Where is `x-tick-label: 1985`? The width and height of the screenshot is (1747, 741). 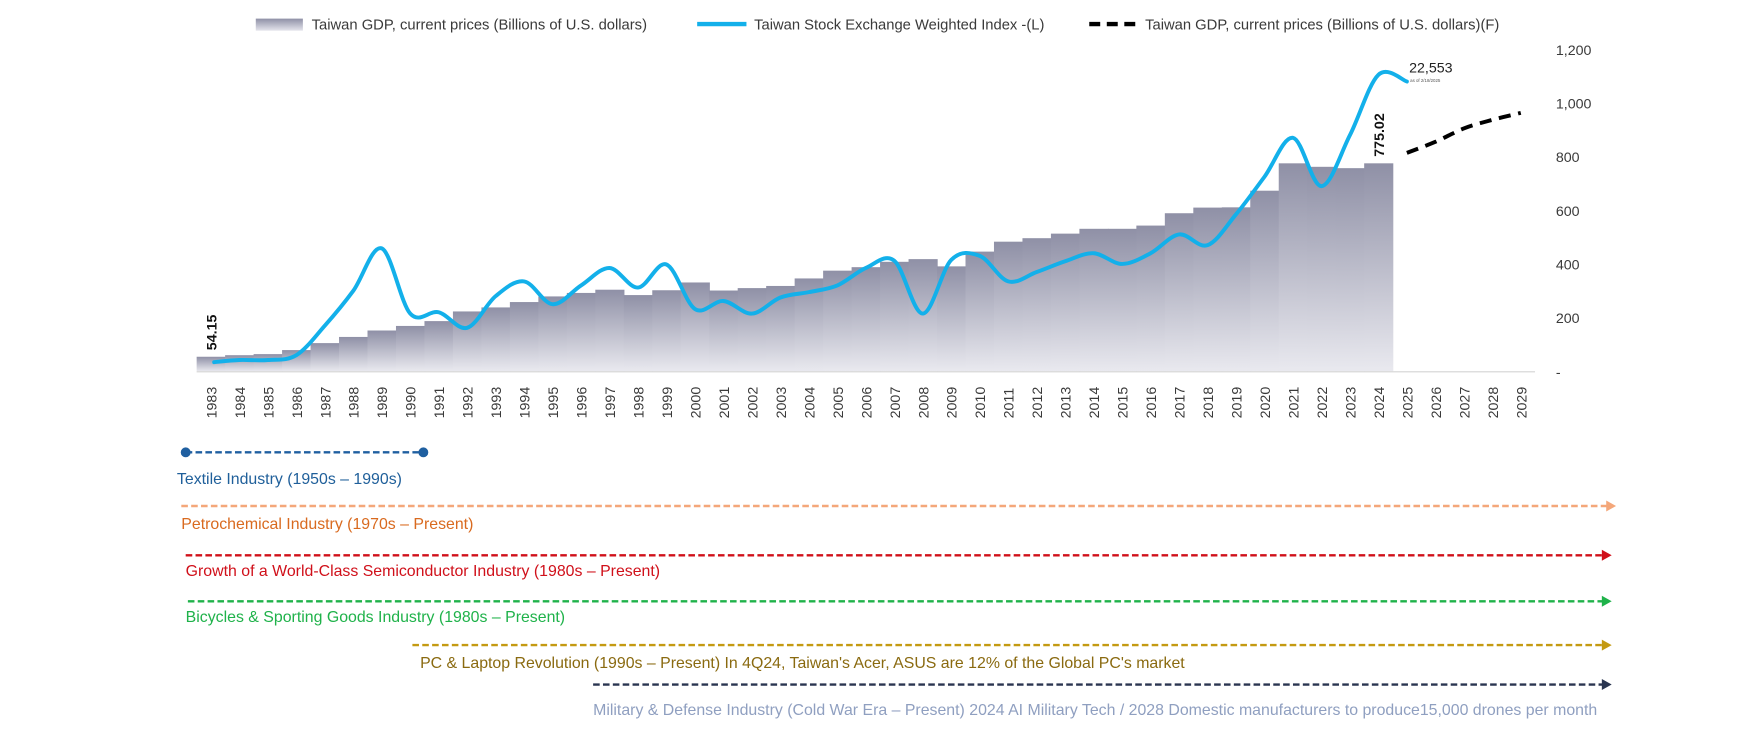
x-tick-label: 1985 is located at coordinates (269, 403).